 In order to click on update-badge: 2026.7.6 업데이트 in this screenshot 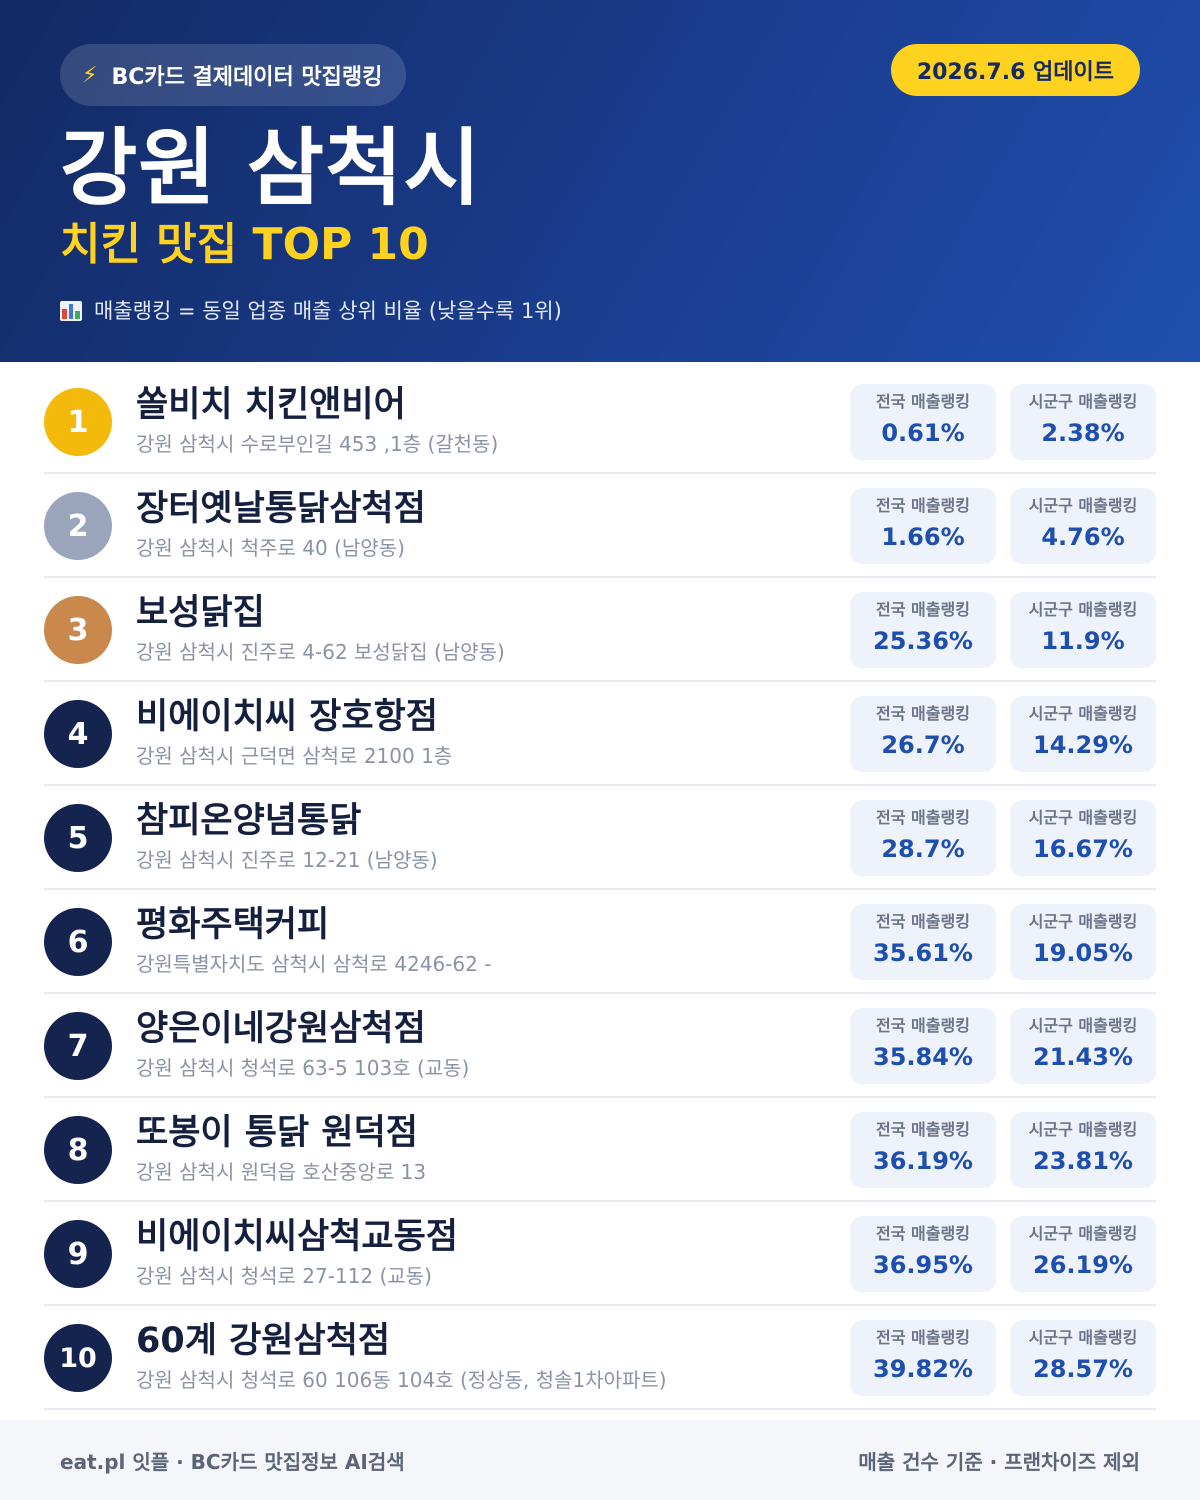, I will do `click(1015, 70)`.